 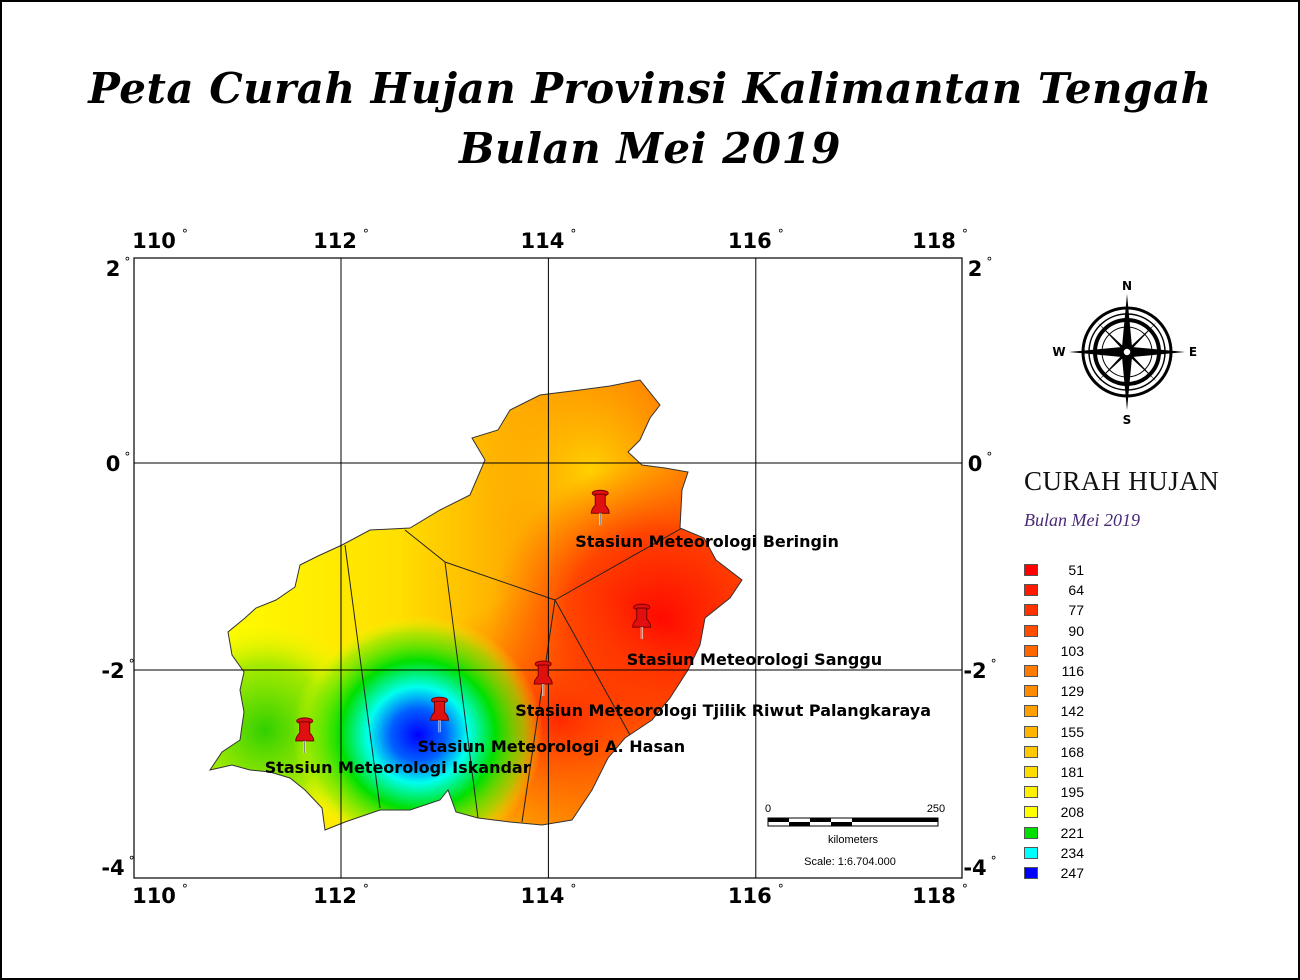 What do you see at coordinates (756, 895) in the screenshot?
I see `longitude-label-bottom-116: 116 °` at bounding box center [756, 895].